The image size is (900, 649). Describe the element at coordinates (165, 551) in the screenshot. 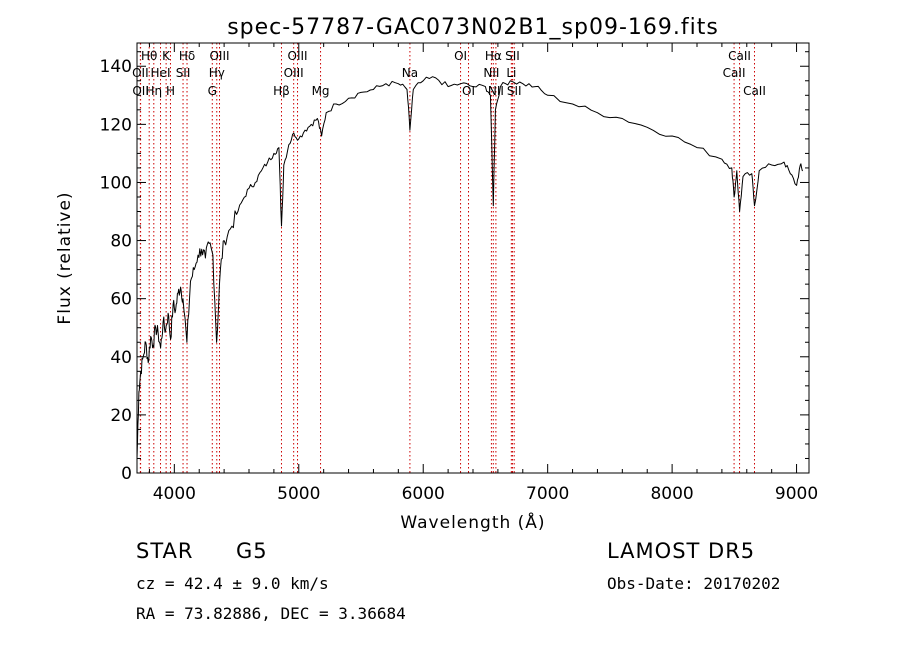

I see `object-class: STAR` at that location.